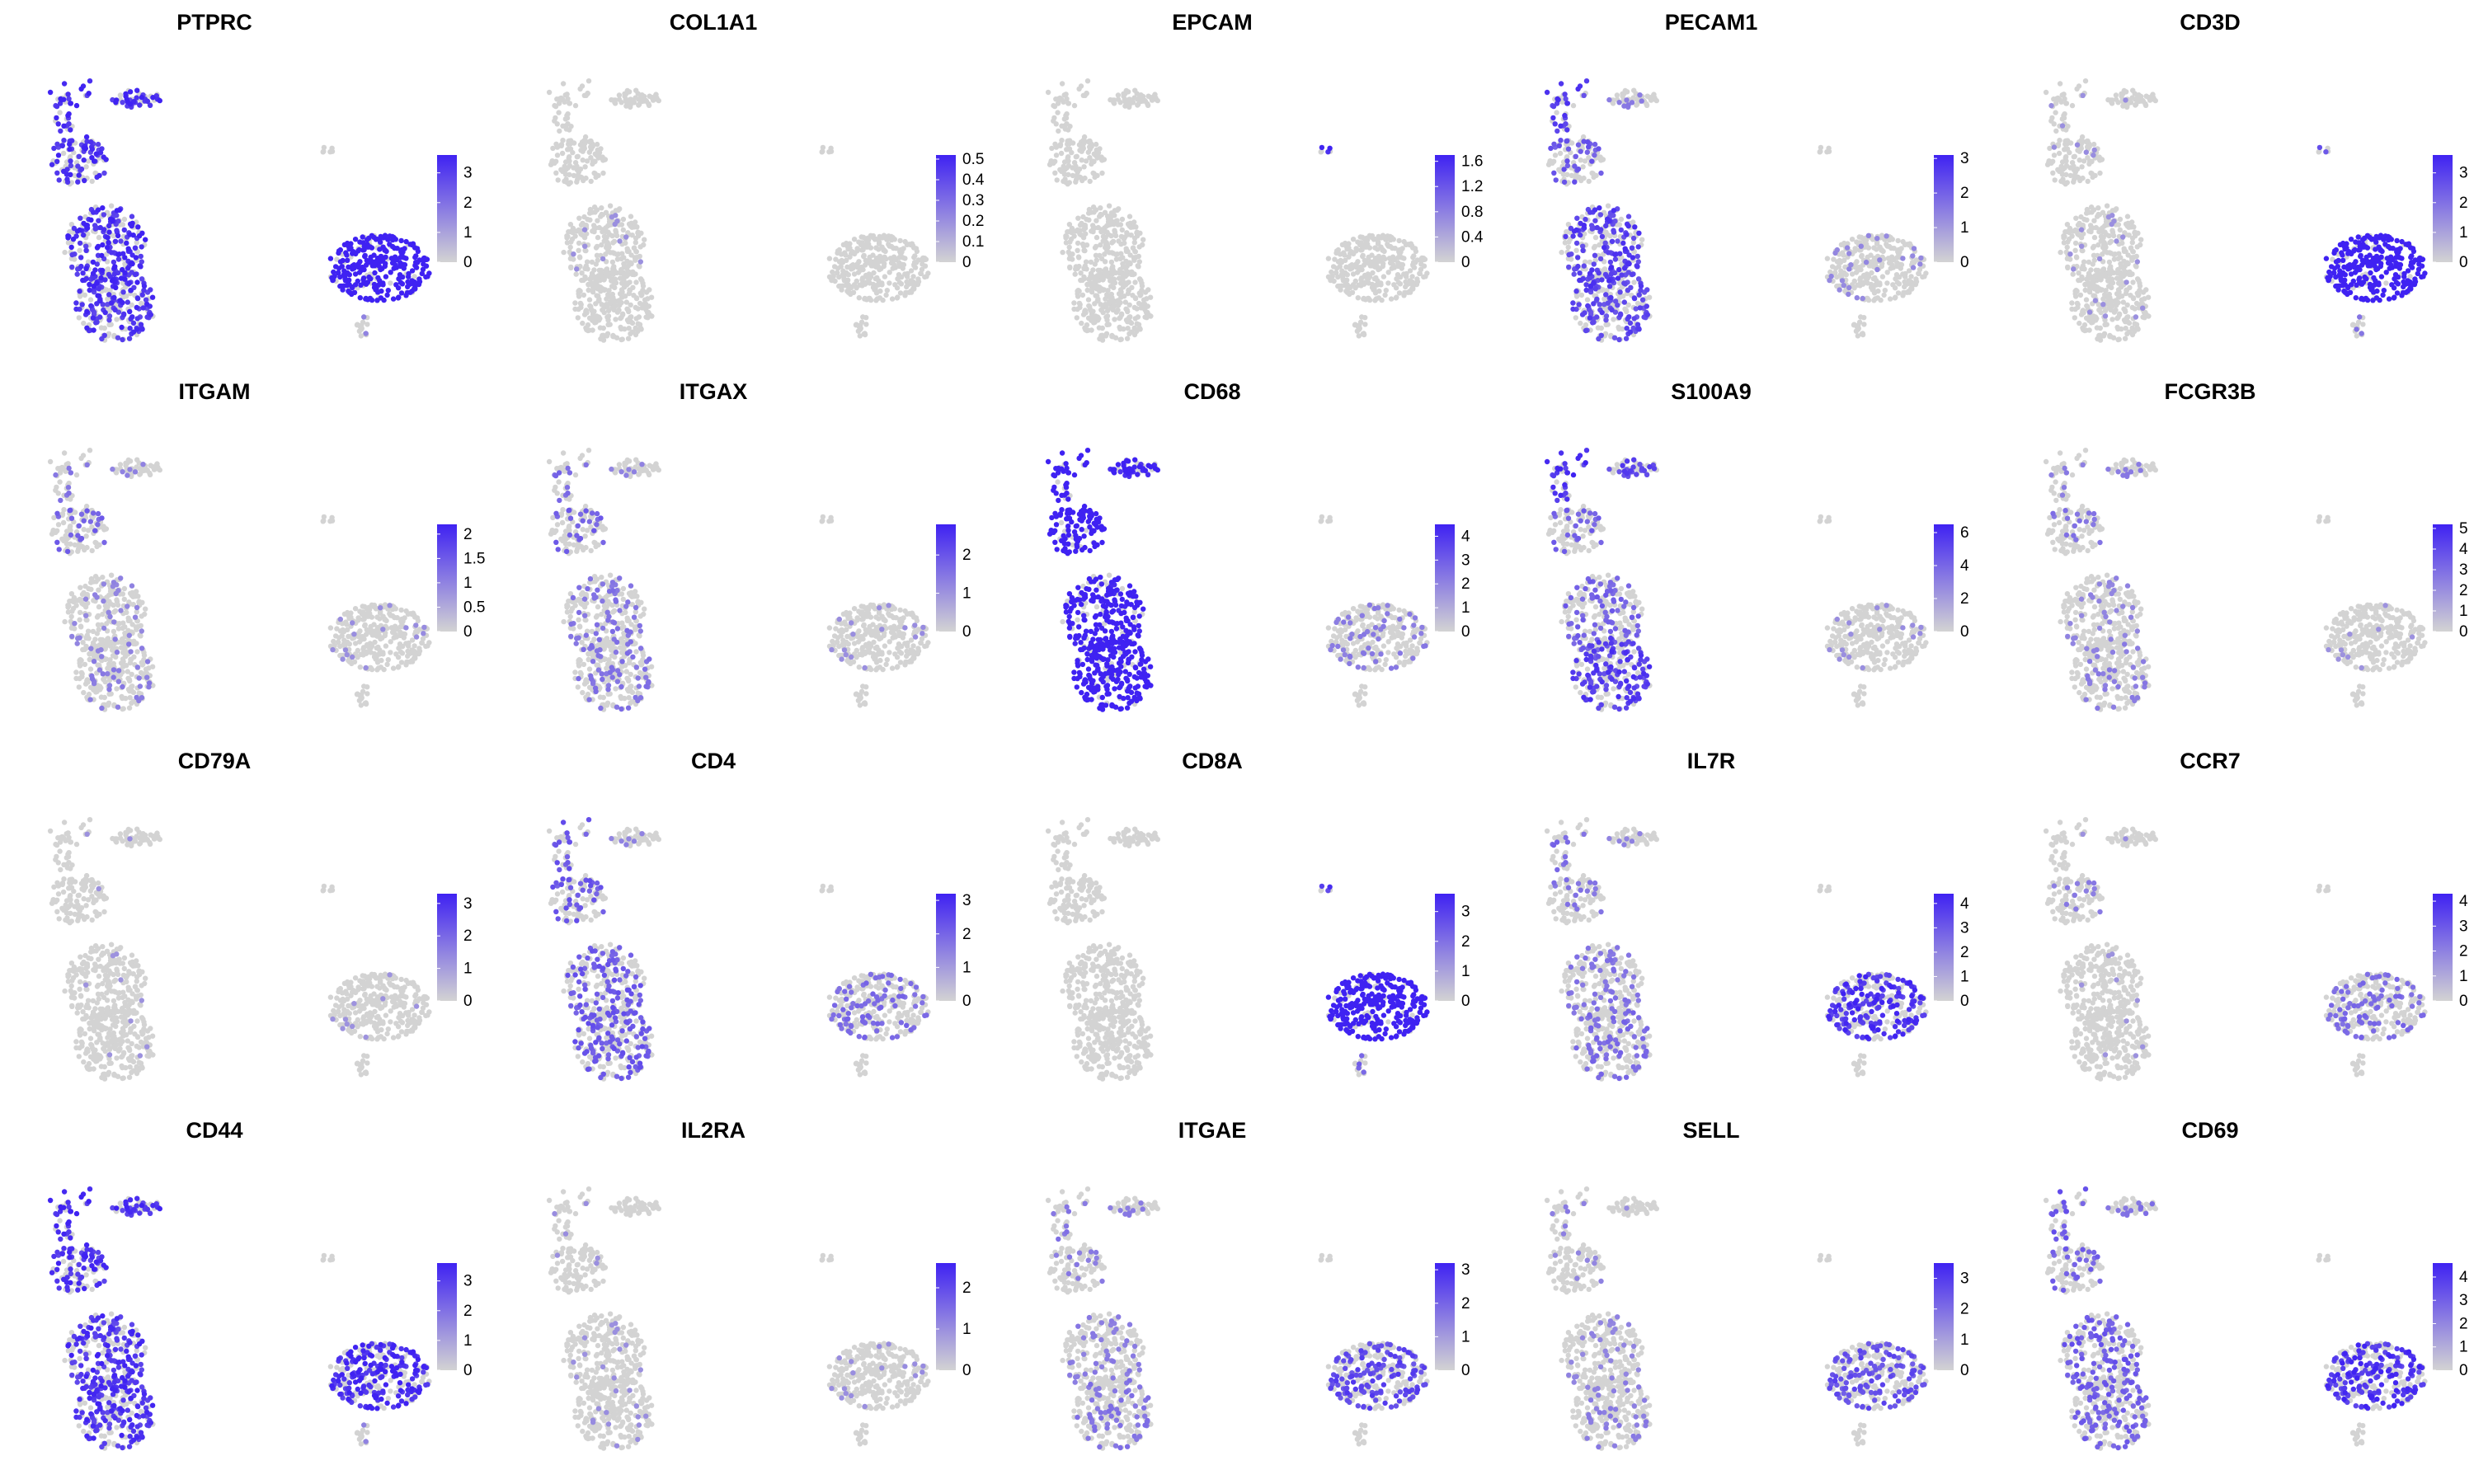 Image resolution: width=2474 pixels, height=1484 pixels. What do you see at coordinates (247, 183) in the screenshot?
I see `feature-panel-ptprc: 0 1 2 3 PTPRC` at bounding box center [247, 183].